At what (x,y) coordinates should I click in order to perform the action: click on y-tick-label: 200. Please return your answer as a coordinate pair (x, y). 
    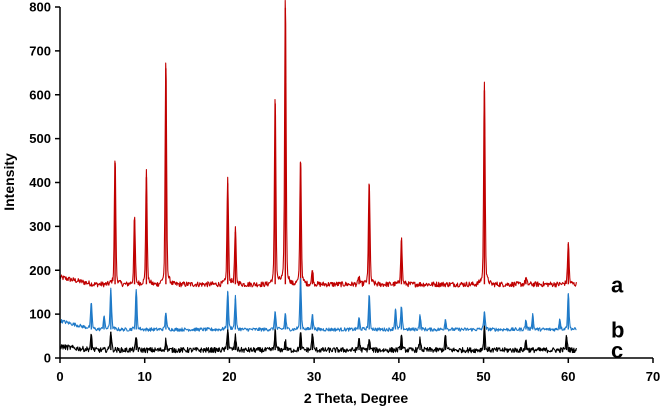
    Looking at the image, I should click on (40, 270).